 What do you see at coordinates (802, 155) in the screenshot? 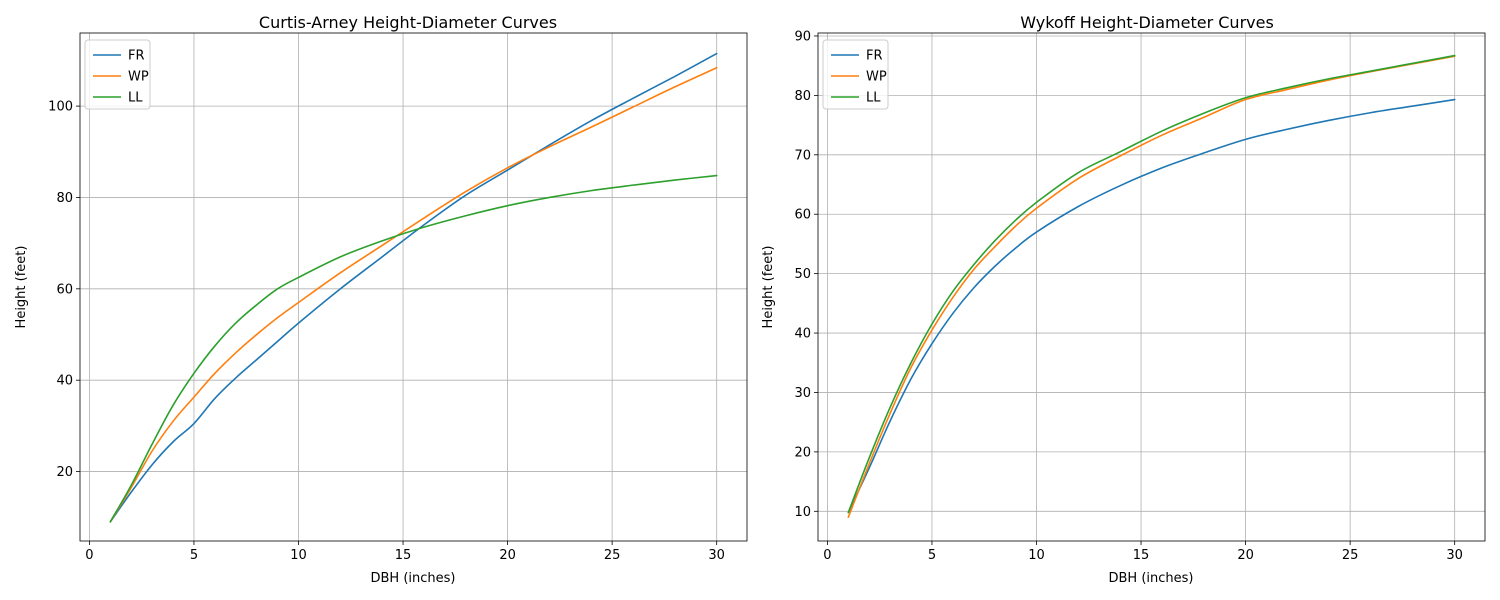
I see `y-tick-label: 70` at bounding box center [802, 155].